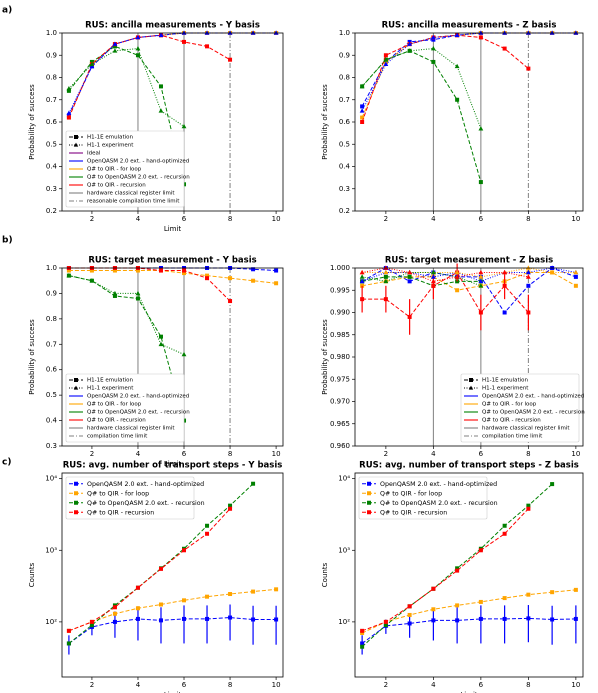 The height and width of the screenshot is (693, 598). Describe the element at coordinates (6, 463) in the screenshot. I see `panel-label: c)` at that location.